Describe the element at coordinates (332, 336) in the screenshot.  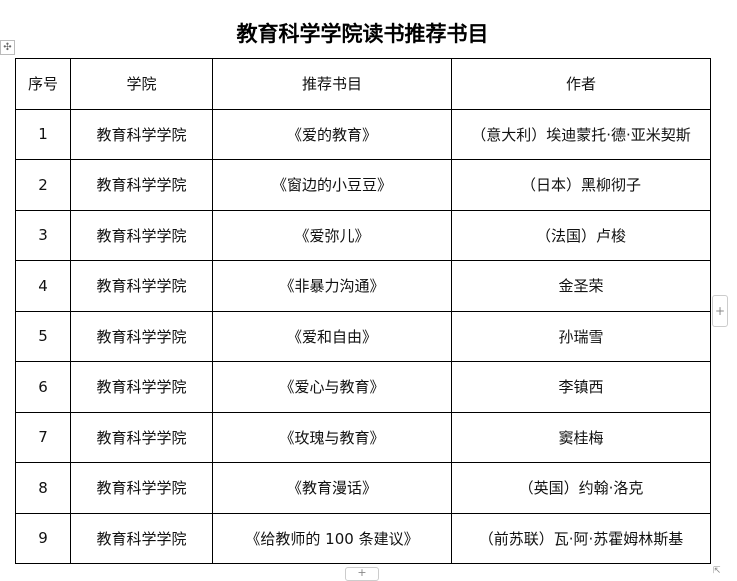
I see `book-cell: 《爱和自由》` at that location.